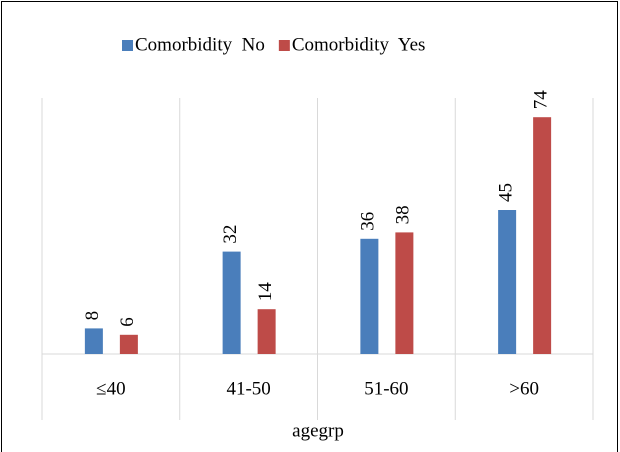  Describe the element at coordinates (505, 192) in the screenshot. I see `data-label: 45` at that location.